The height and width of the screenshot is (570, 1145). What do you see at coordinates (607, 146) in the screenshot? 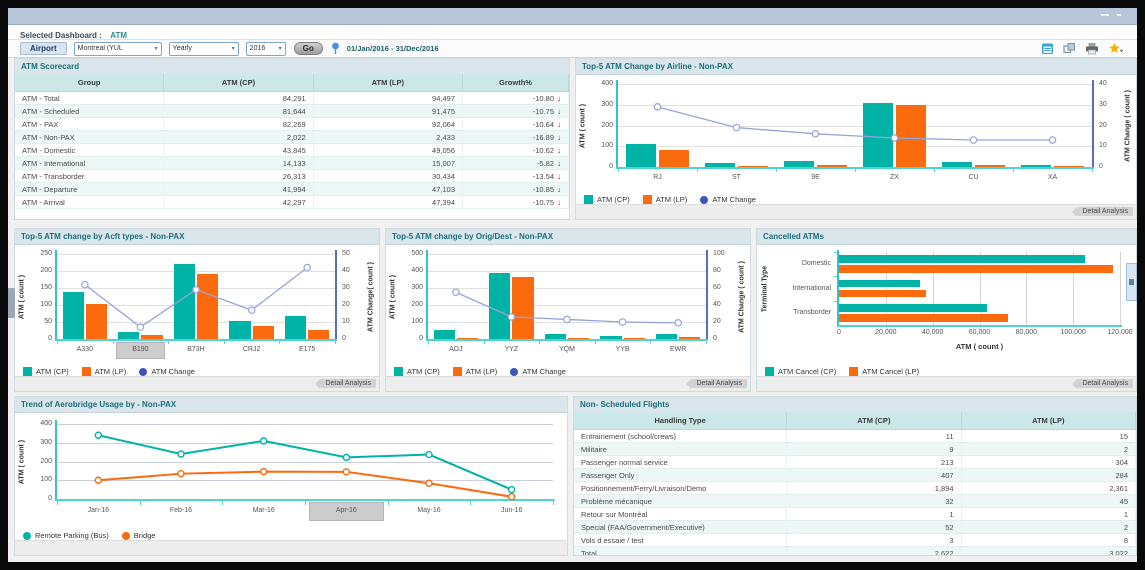
I see `y-tick-label: 100` at bounding box center [607, 146].